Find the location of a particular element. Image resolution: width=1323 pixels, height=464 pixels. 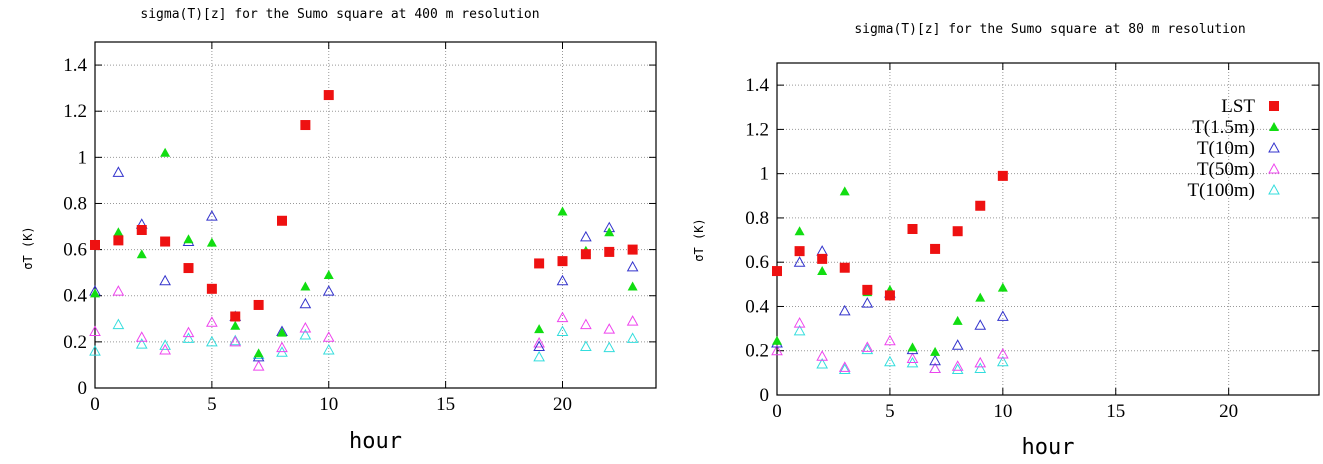

series-t-10m- is located at coordinates (890, 305).